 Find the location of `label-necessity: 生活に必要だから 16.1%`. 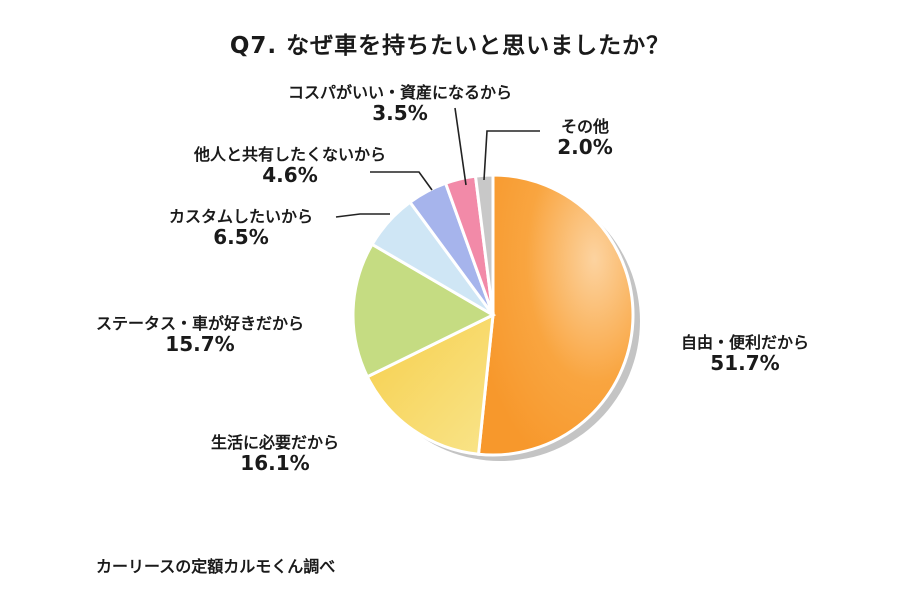

label-necessity: 生活に必要だから 16.1% is located at coordinates (275, 454).